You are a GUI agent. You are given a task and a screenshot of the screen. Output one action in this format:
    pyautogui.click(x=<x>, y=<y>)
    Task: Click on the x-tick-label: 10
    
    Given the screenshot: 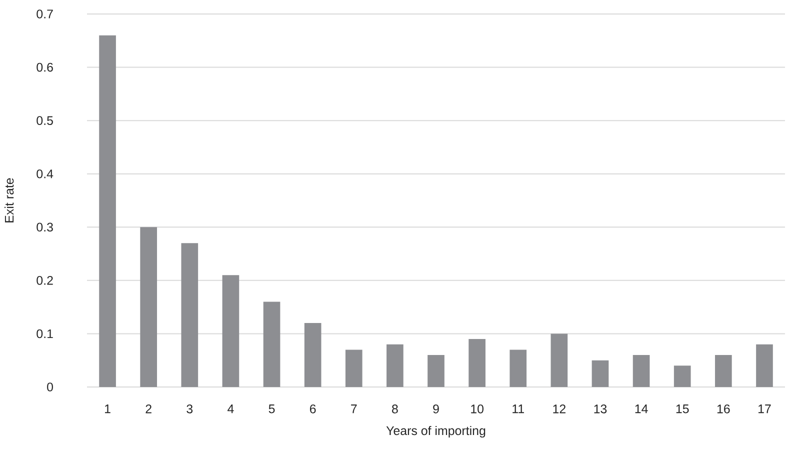 What is the action you would take?
    pyautogui.click(x=477, y=409)
    